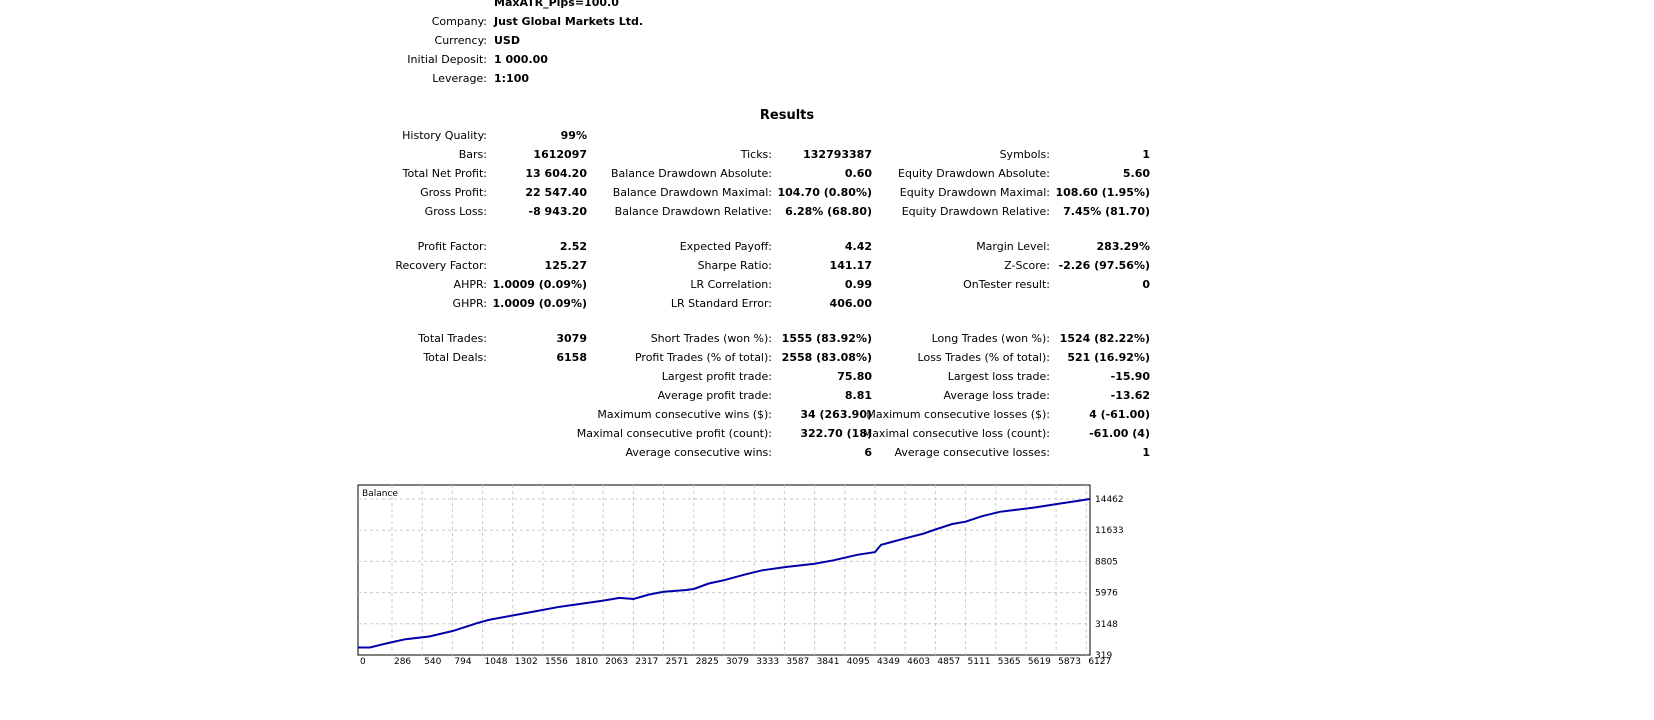  I want to click on settings-label: Company:, so click(459, 21).